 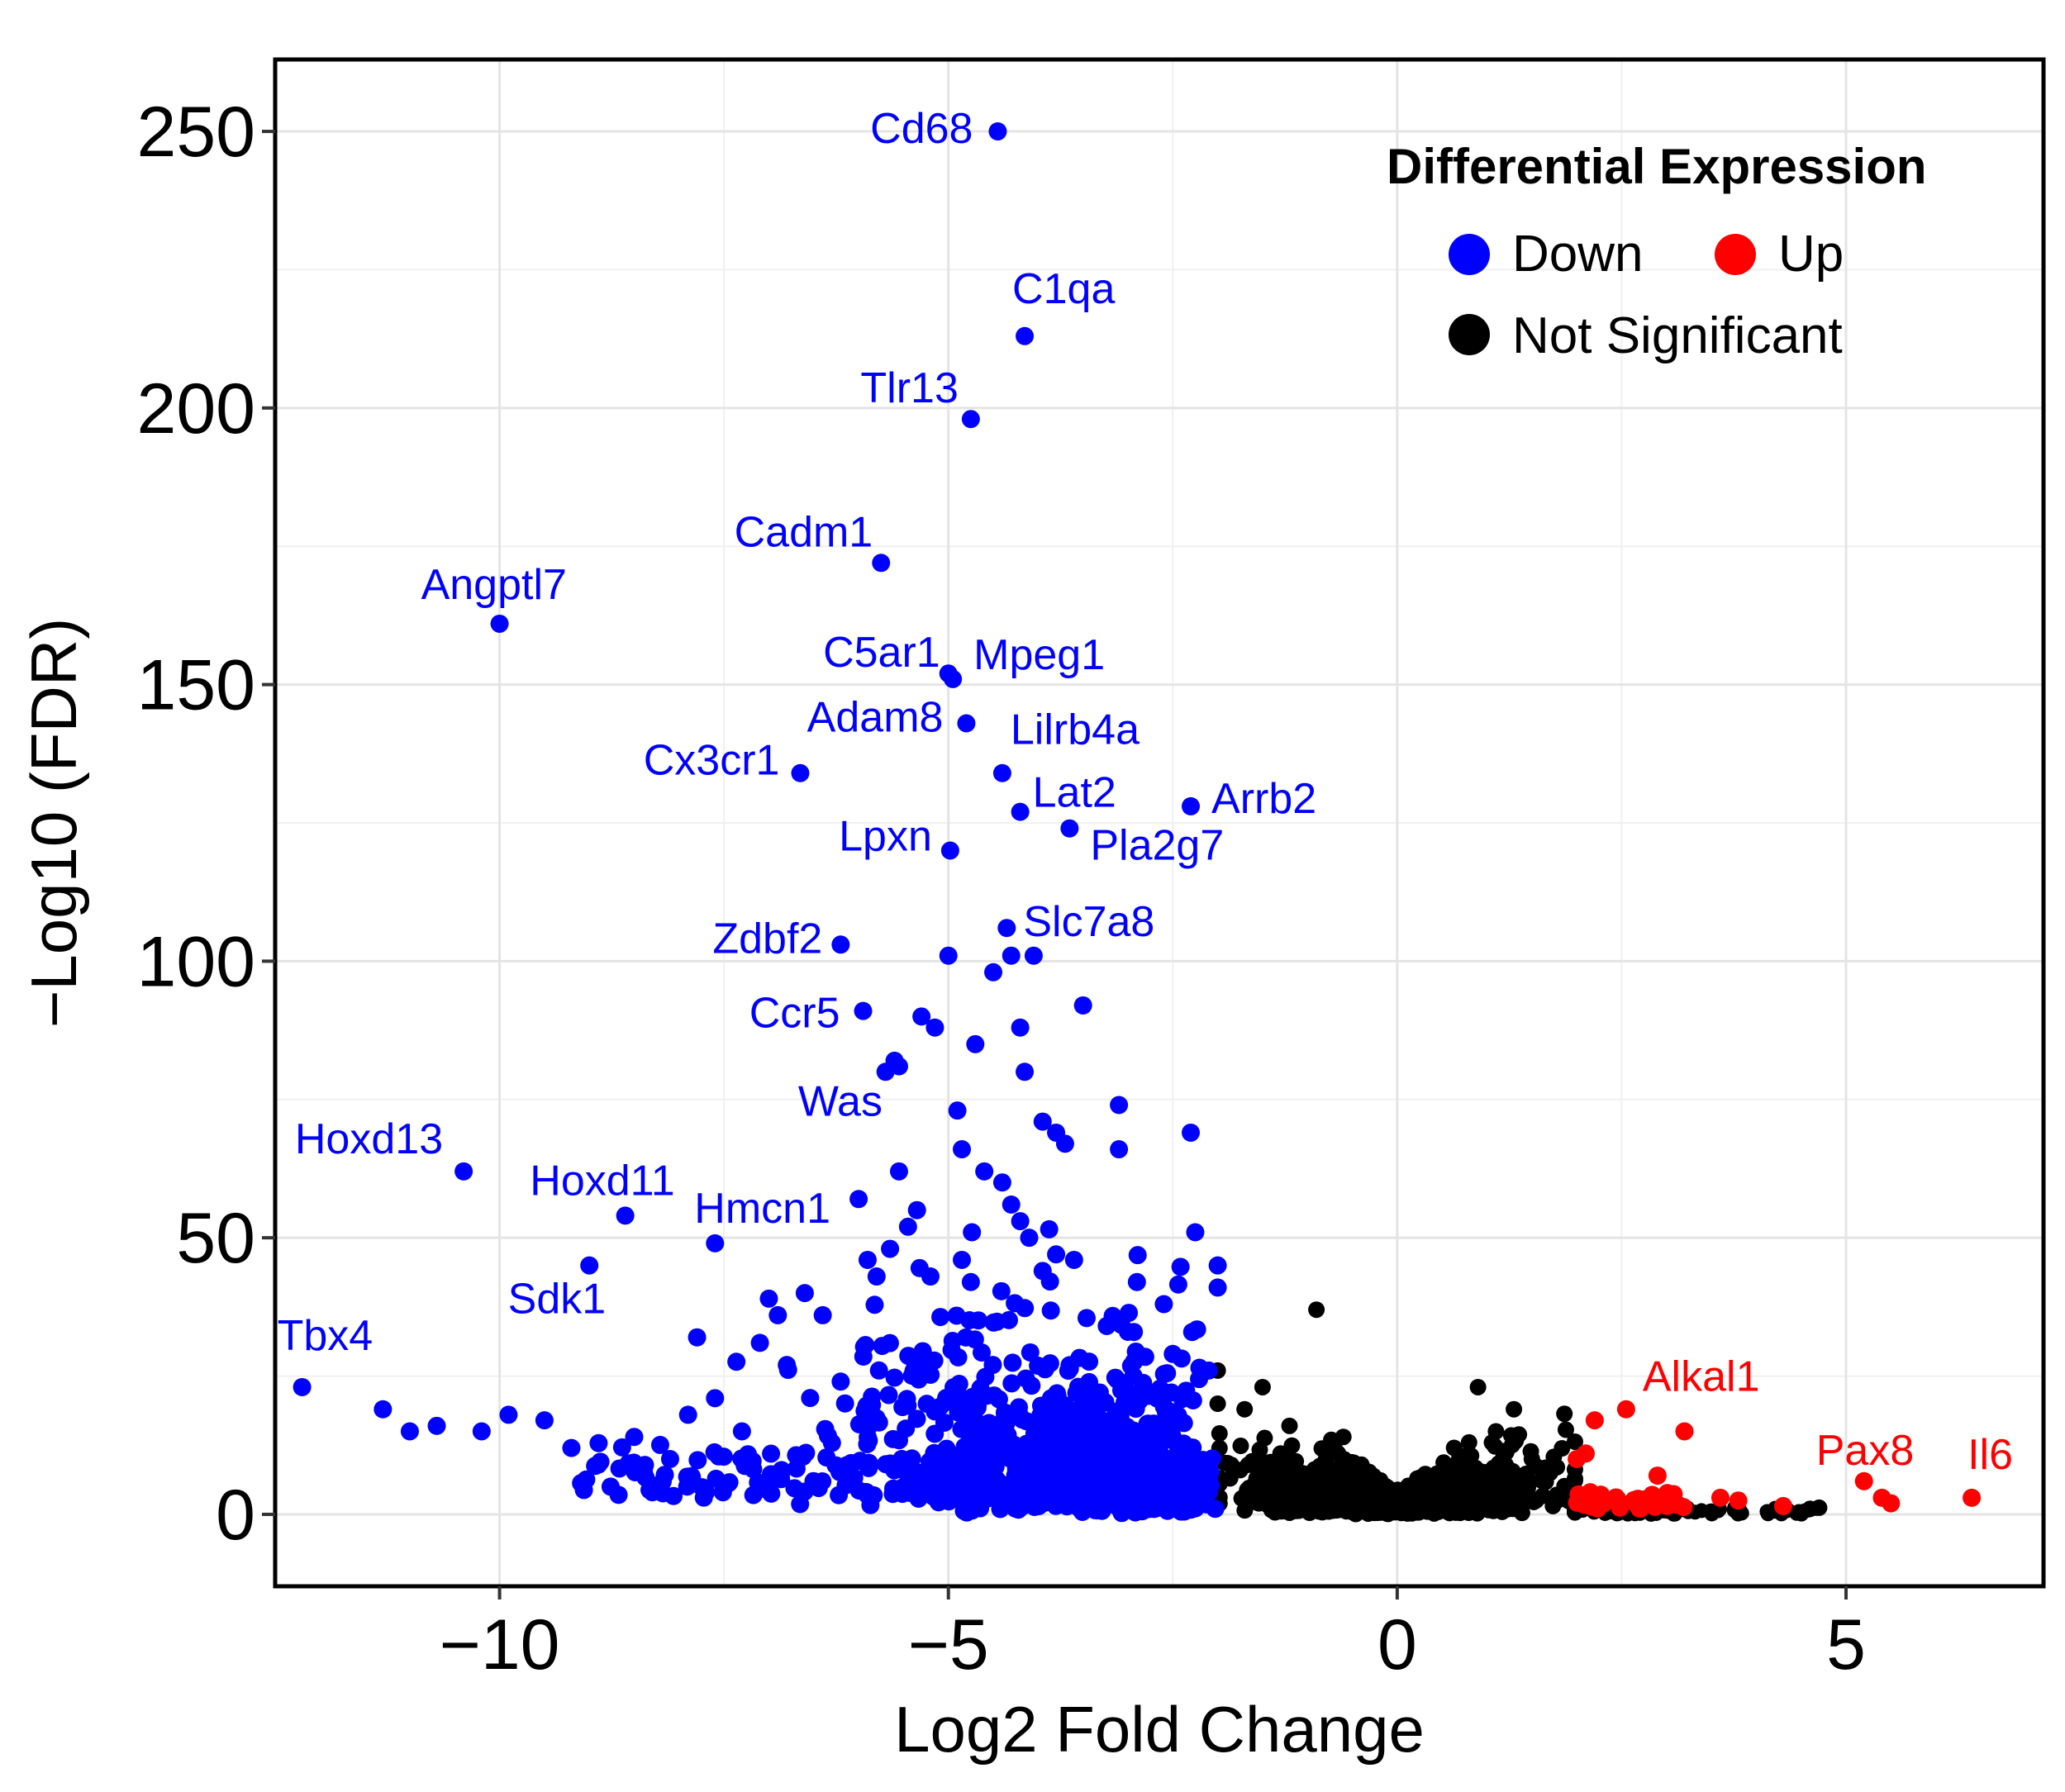 I want to click on x-tick-label: −5, so click(x=948, y=1645).